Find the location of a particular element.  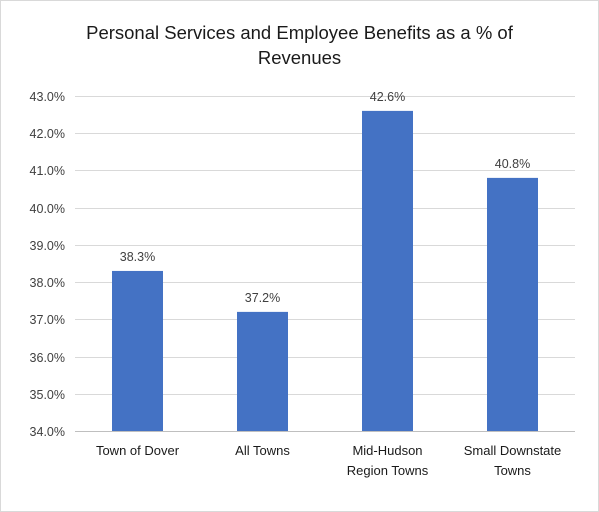

category-label: Region Towns is located at coordinates (388, 470).